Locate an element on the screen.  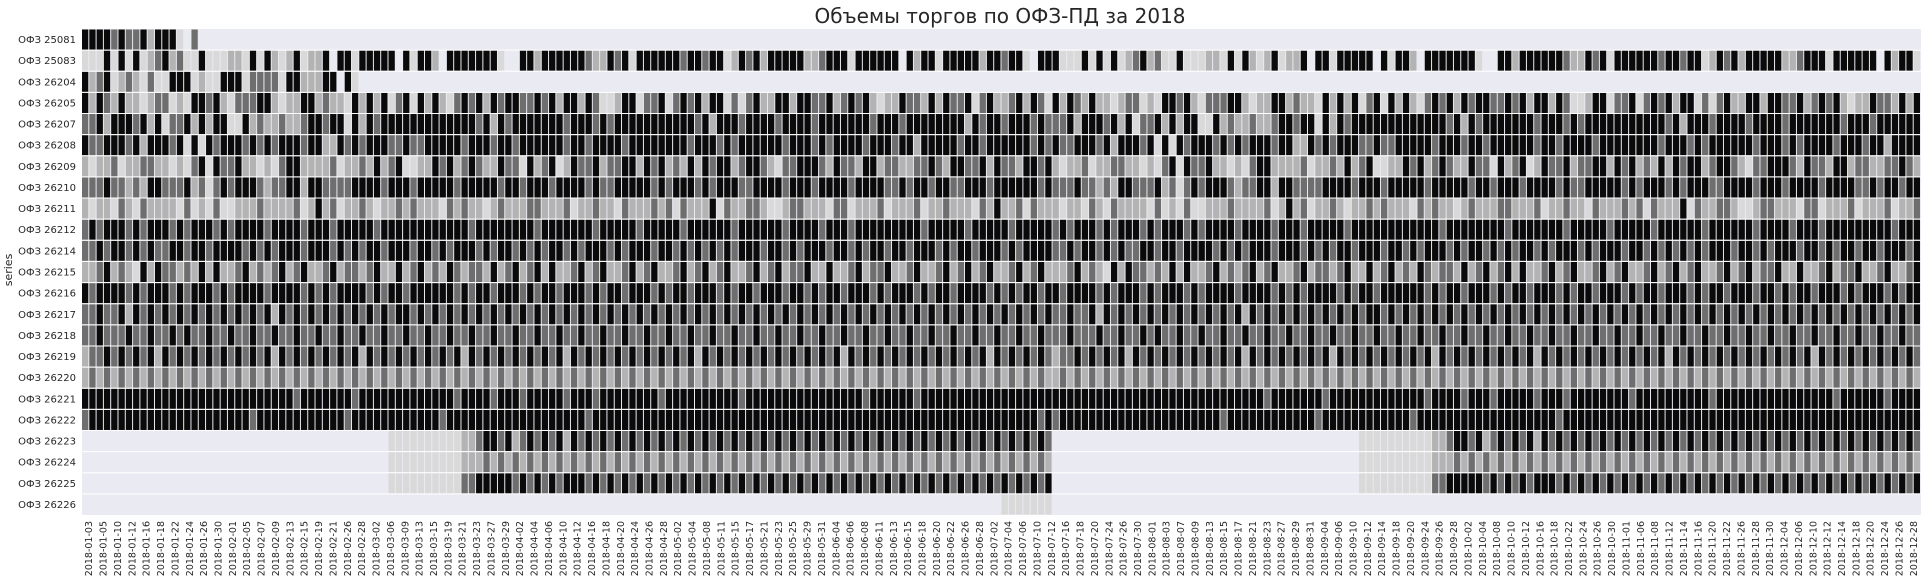
x-tick-label: 2018-01-24 is located at coordinates (190, 548).